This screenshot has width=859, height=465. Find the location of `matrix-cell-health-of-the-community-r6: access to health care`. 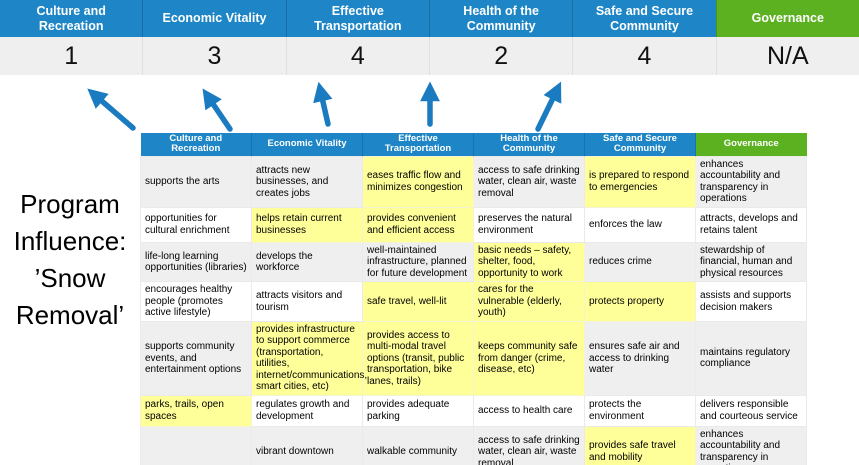

matrix-cell-health-of-the-community-r6: access to health care is located at coordinates (529, 410).